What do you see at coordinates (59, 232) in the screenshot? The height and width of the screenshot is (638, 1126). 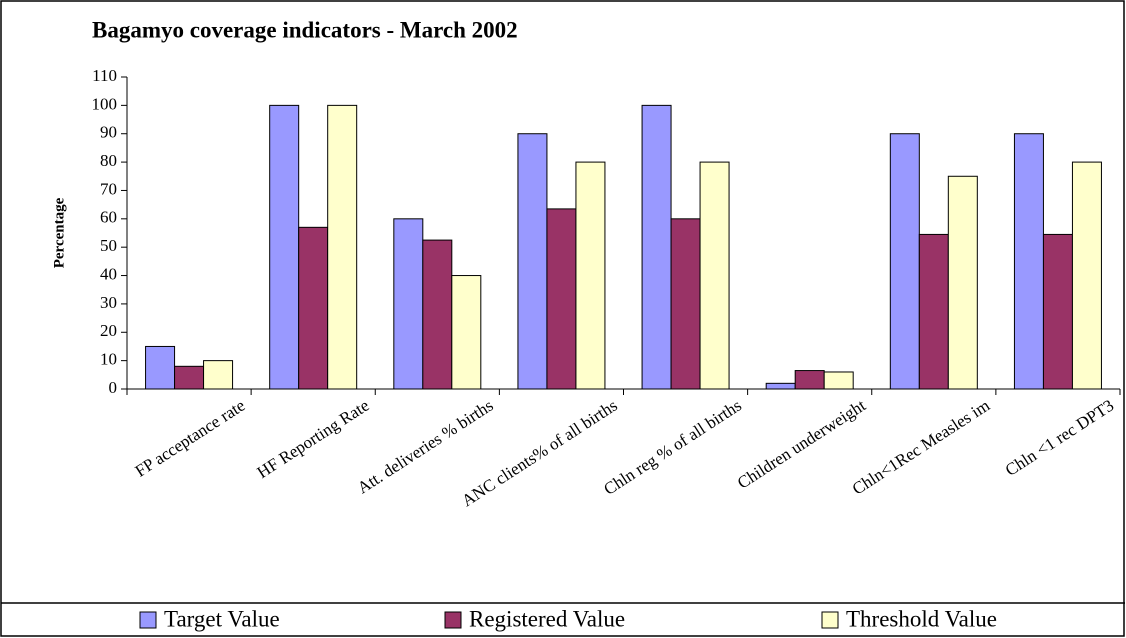 I see `y-axis-label: Percentage` at bounding box center [59, 232].